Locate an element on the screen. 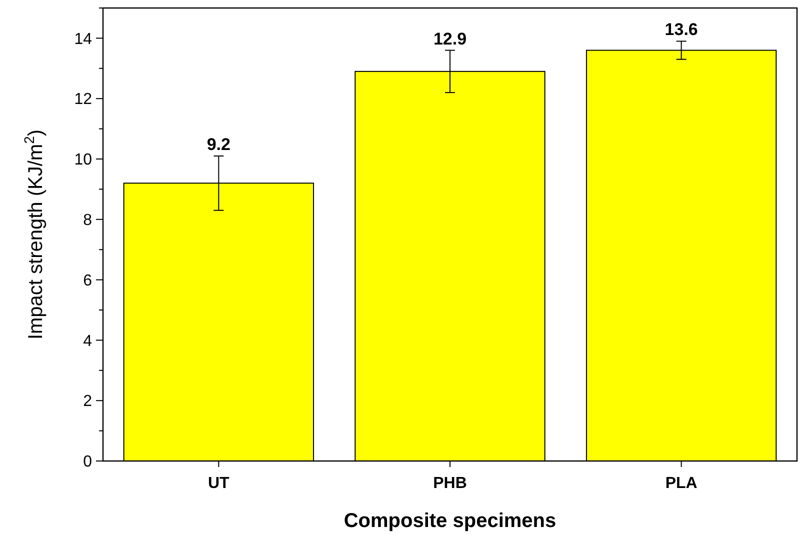  x-tick-label: PLA is located at coordinates (681, 483).